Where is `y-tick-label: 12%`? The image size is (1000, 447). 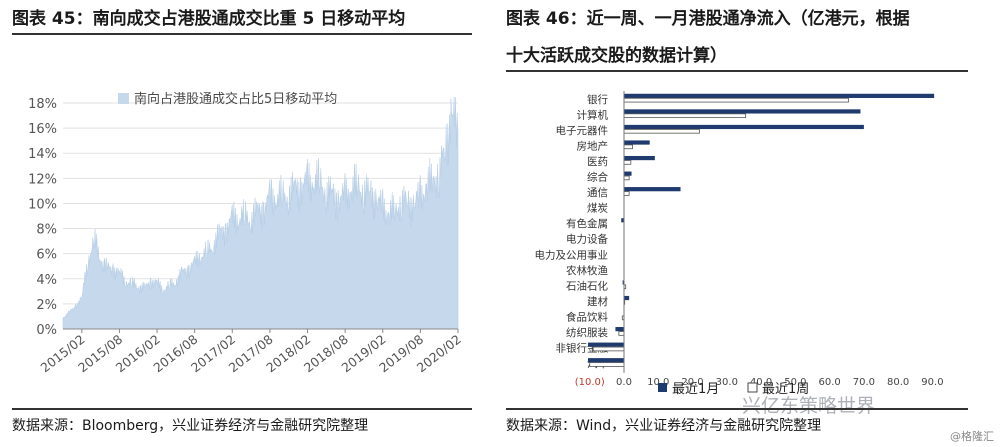
y-tick-label: 12% is located at coordinates (42, 179).